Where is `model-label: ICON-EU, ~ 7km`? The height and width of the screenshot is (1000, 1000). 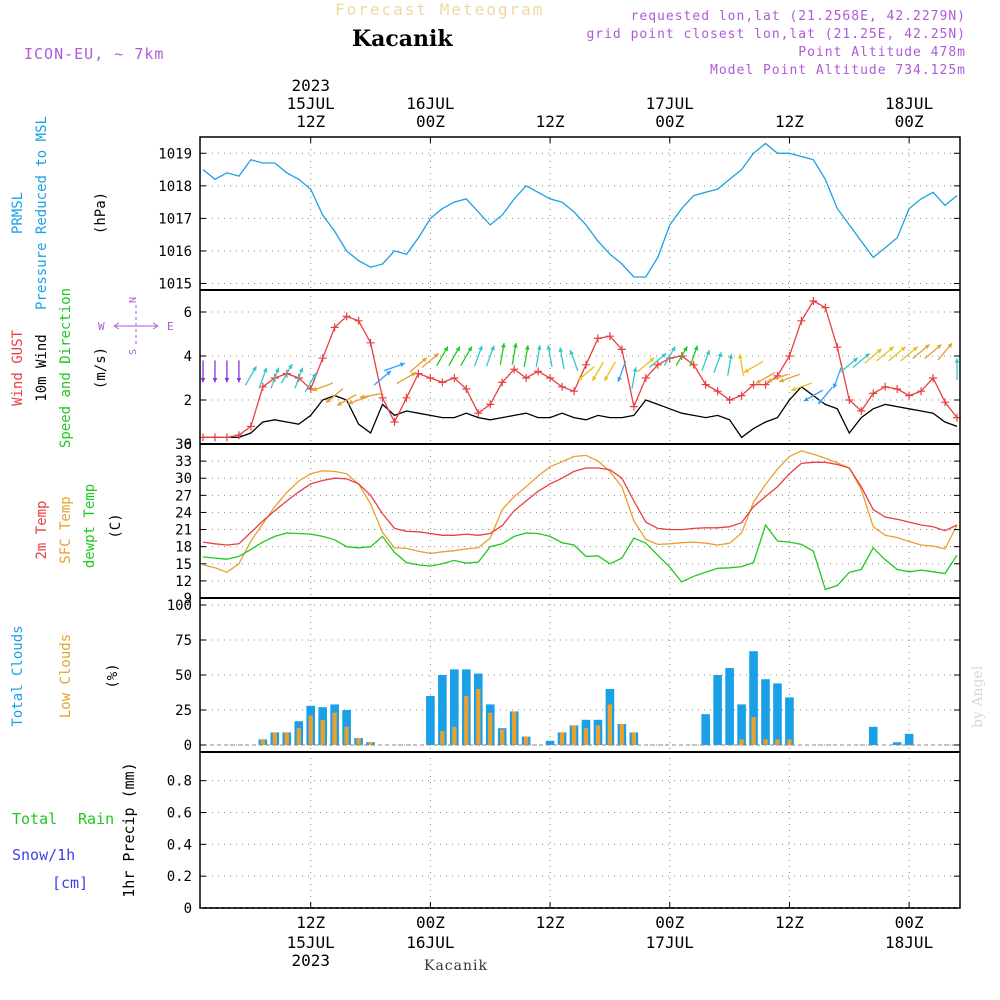 model-label: ICON-EU, ~ 7km is located at coordinates (94, 54).